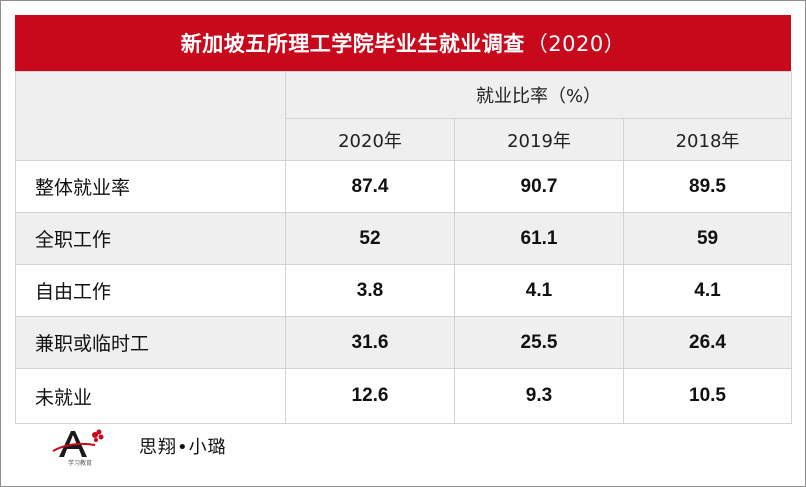 Image resolution: width=806 pixels, height=487 pixels. I want to click on value-cell: 87.4, so click(370, 186).